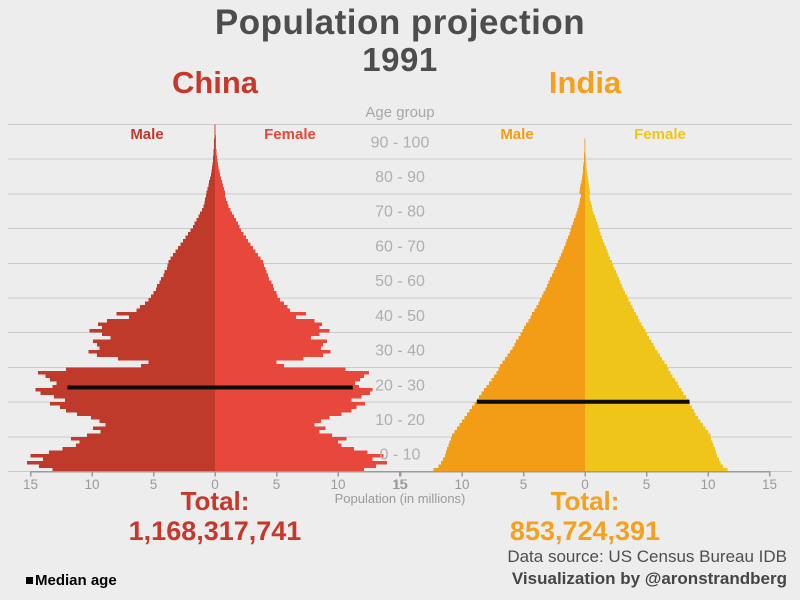 This screenshot has height=600, width=800. What do you see at coordinates (400, 112) in the screenshot?
I see `age-axis-title: Age group` at bounding box center [400, 112].